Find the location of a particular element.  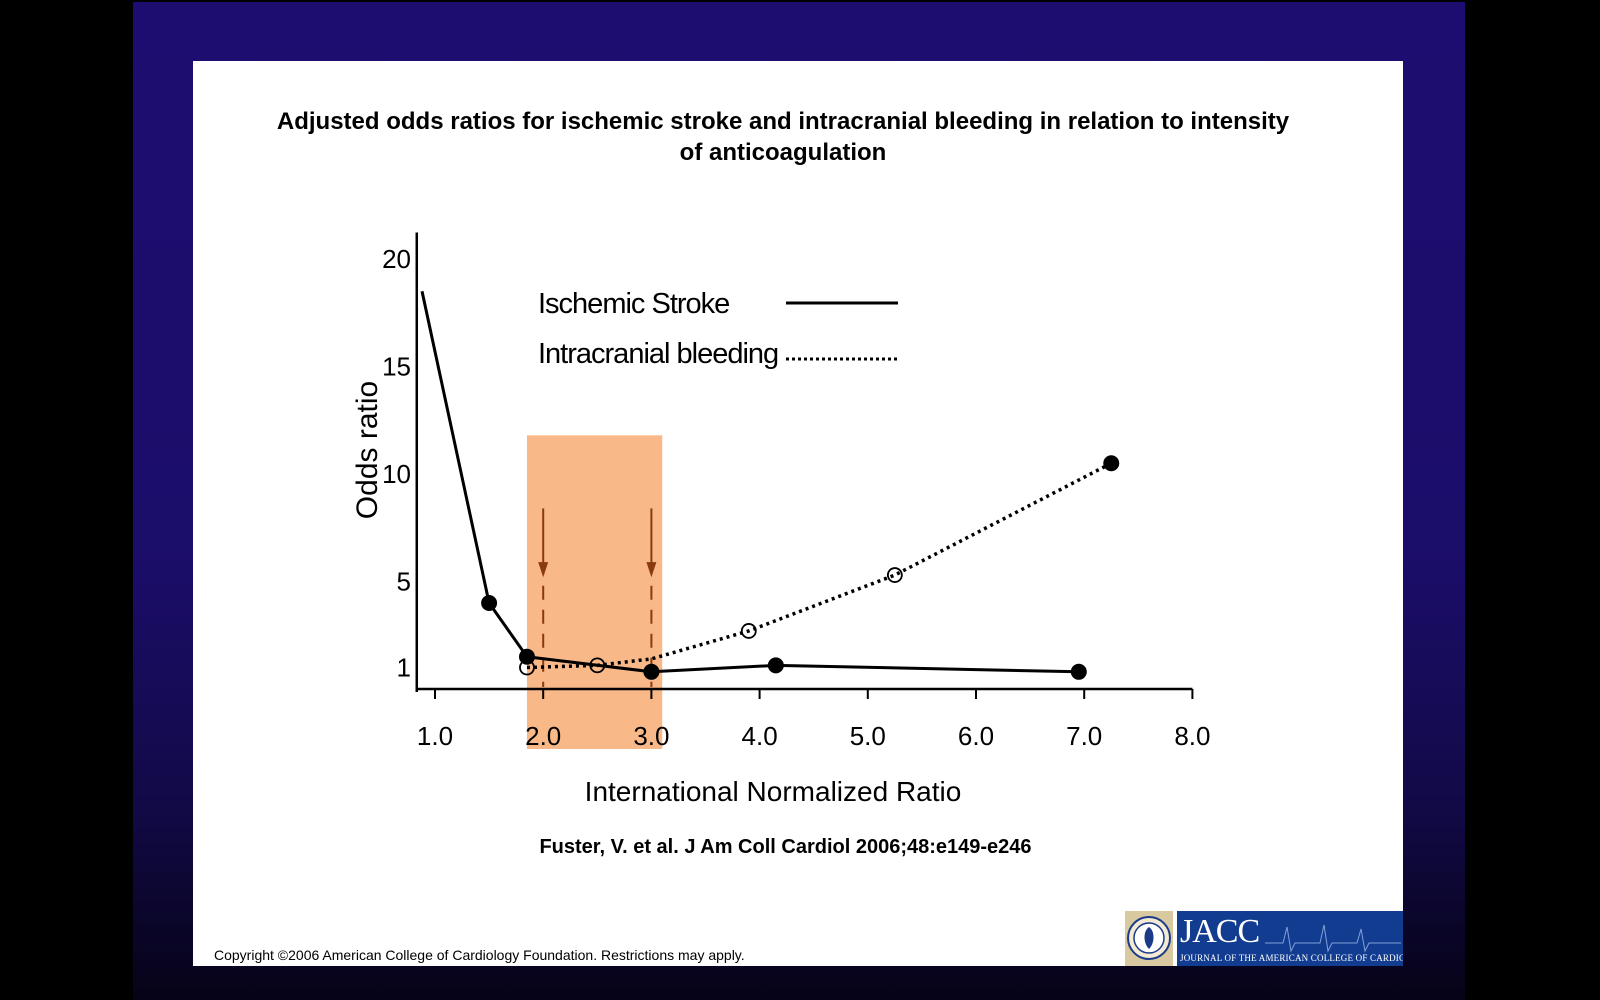

x-tick-label: 8.0 is located at coordinates (1192, 736).